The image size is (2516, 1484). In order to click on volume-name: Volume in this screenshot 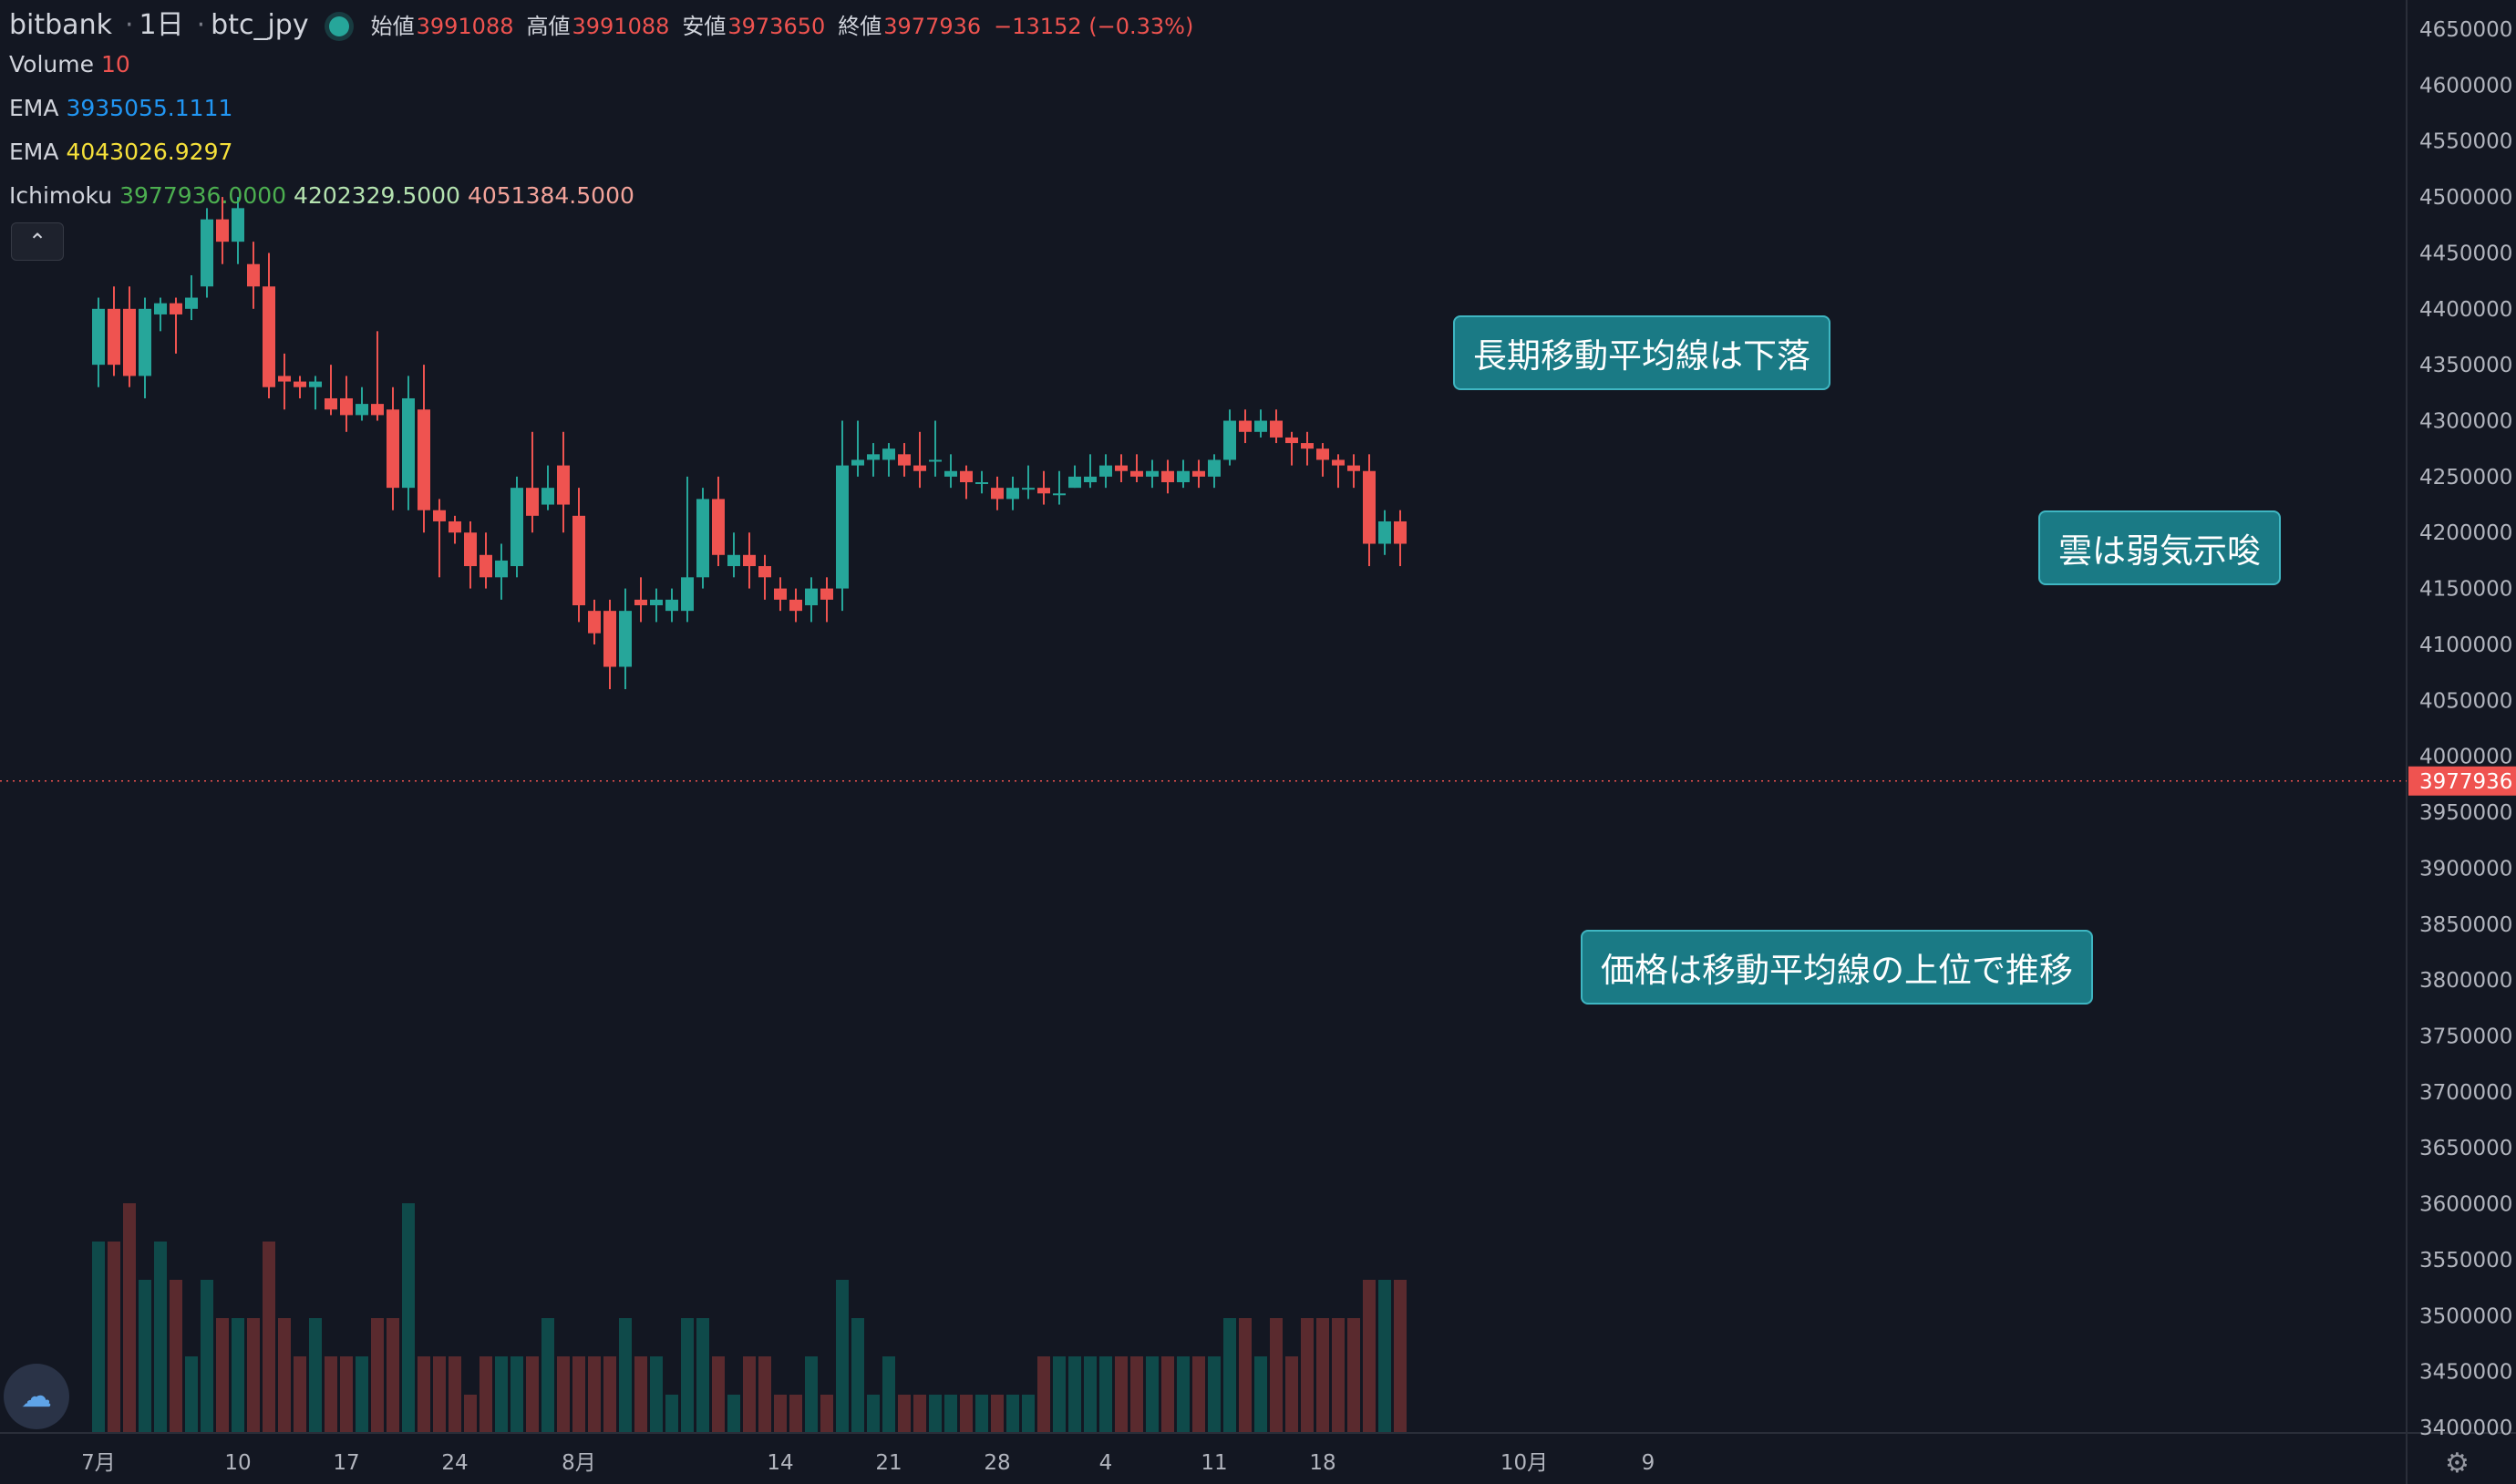, I will do `click(52, 64)`.